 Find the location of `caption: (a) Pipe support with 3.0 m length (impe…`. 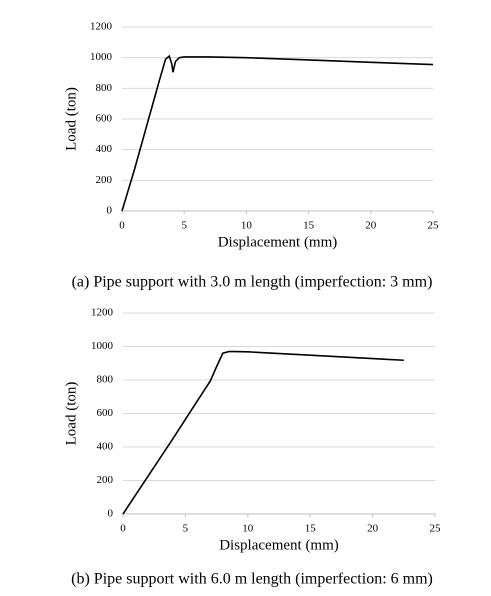

caption: (a) Pipe support with 3.0 m length (impe… is located at coordinates (252, 282).